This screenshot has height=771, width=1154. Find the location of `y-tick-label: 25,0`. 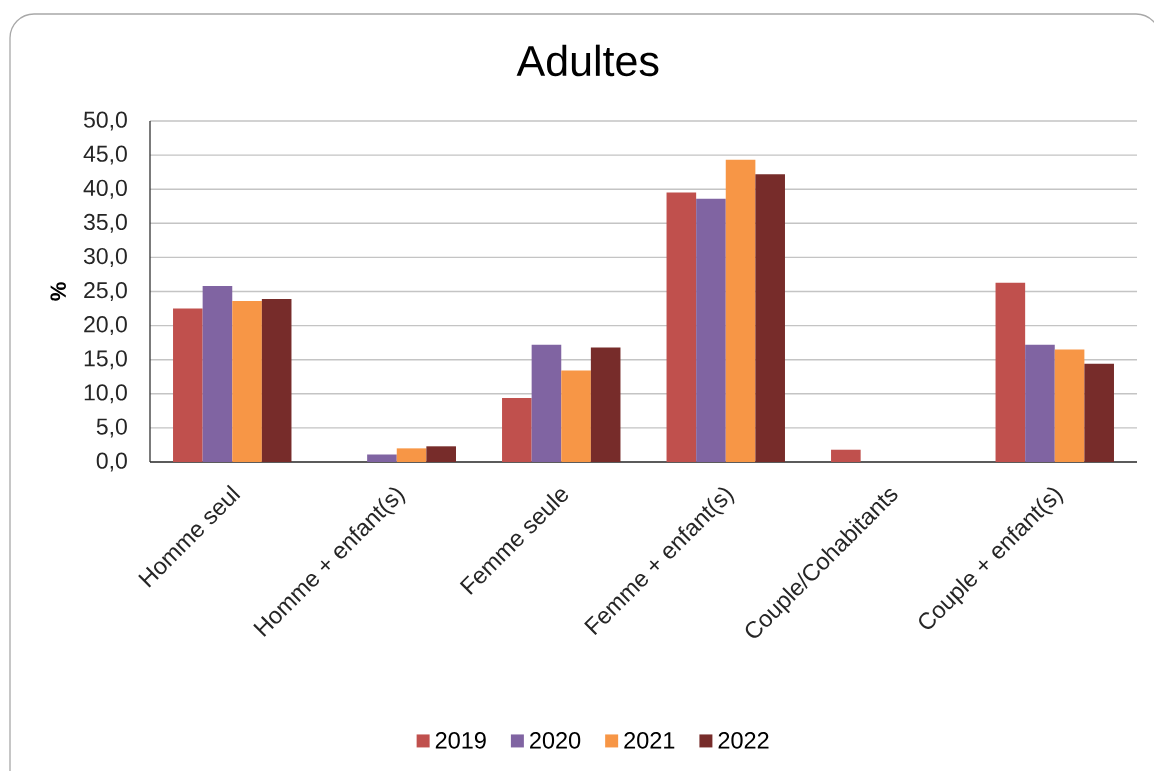

y-tick-label: 25,0 is located at coordinates (105, 291).